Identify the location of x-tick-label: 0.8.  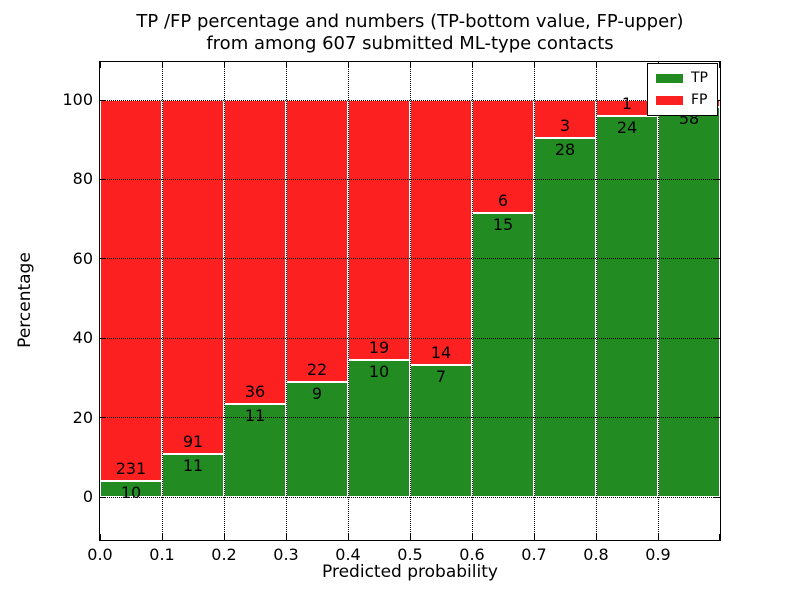
(596, 554).